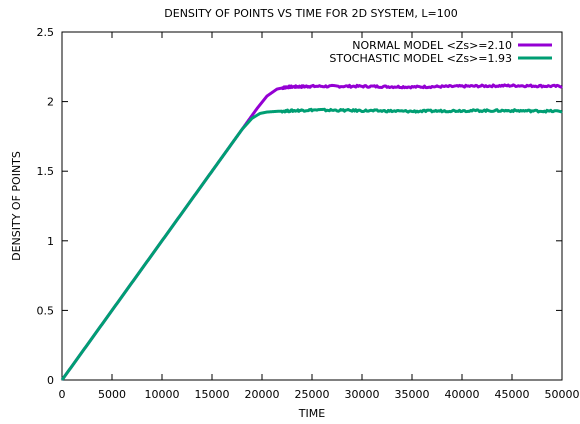 The width and height of the screenshot is (580, 424). I want to click on x-tick-label: 15000, so click(212, 394).